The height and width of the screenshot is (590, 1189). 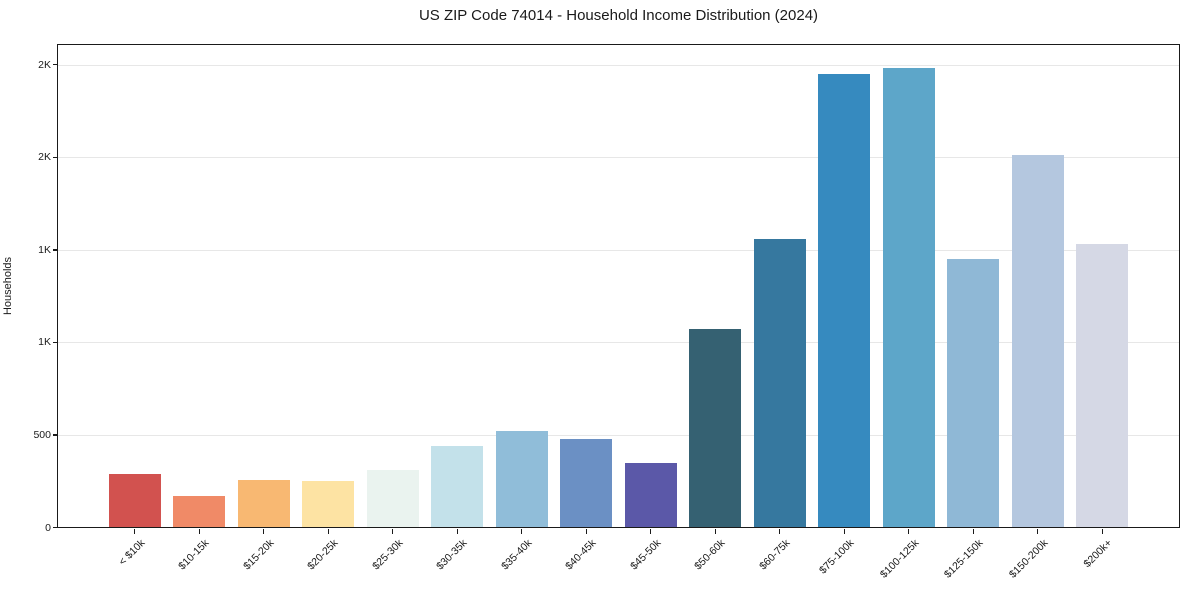 I want to click on x-tick-label: $50-60k, so click(x=710, y=554).